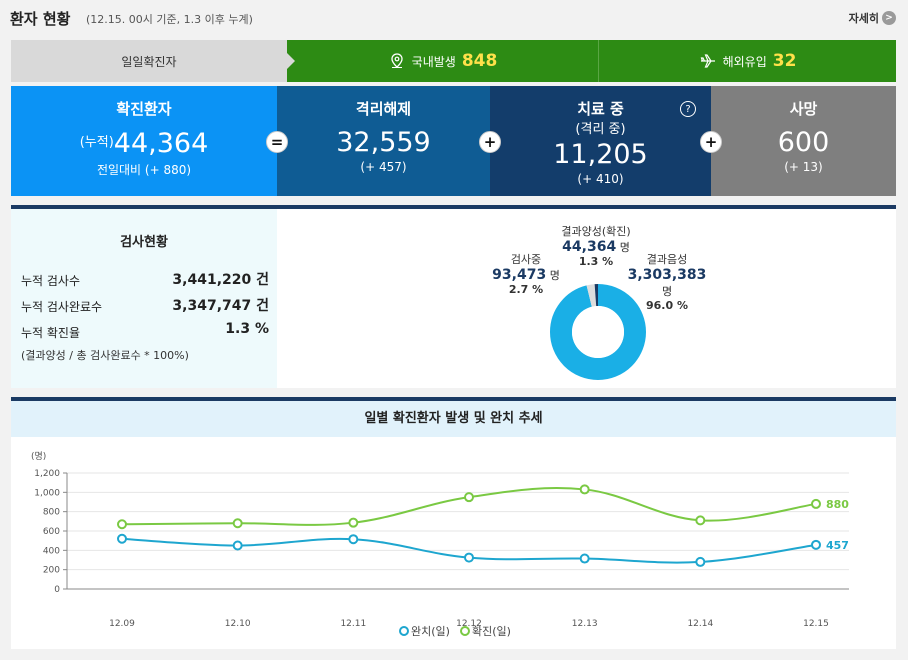 The image size is (908, 660). Describe the element at coordinates (122, 624) in the screenshot. I see `x-tick-label: 12.09` at that location.